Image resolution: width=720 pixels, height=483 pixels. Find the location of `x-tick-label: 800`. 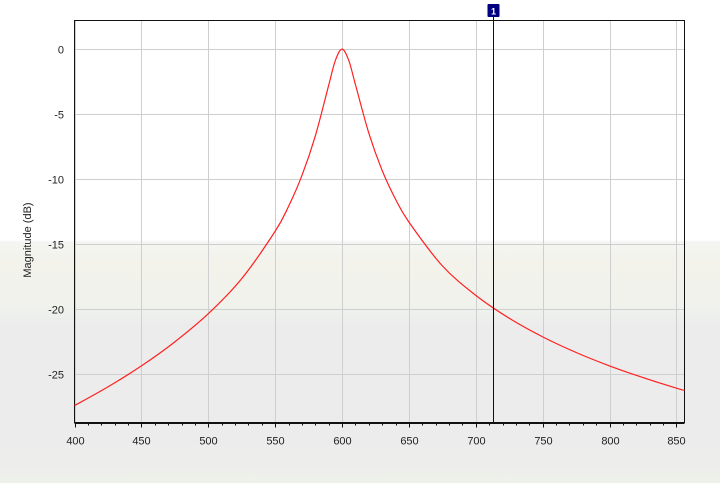

x-tick-label: 800 is located at coordinates (610, 442).